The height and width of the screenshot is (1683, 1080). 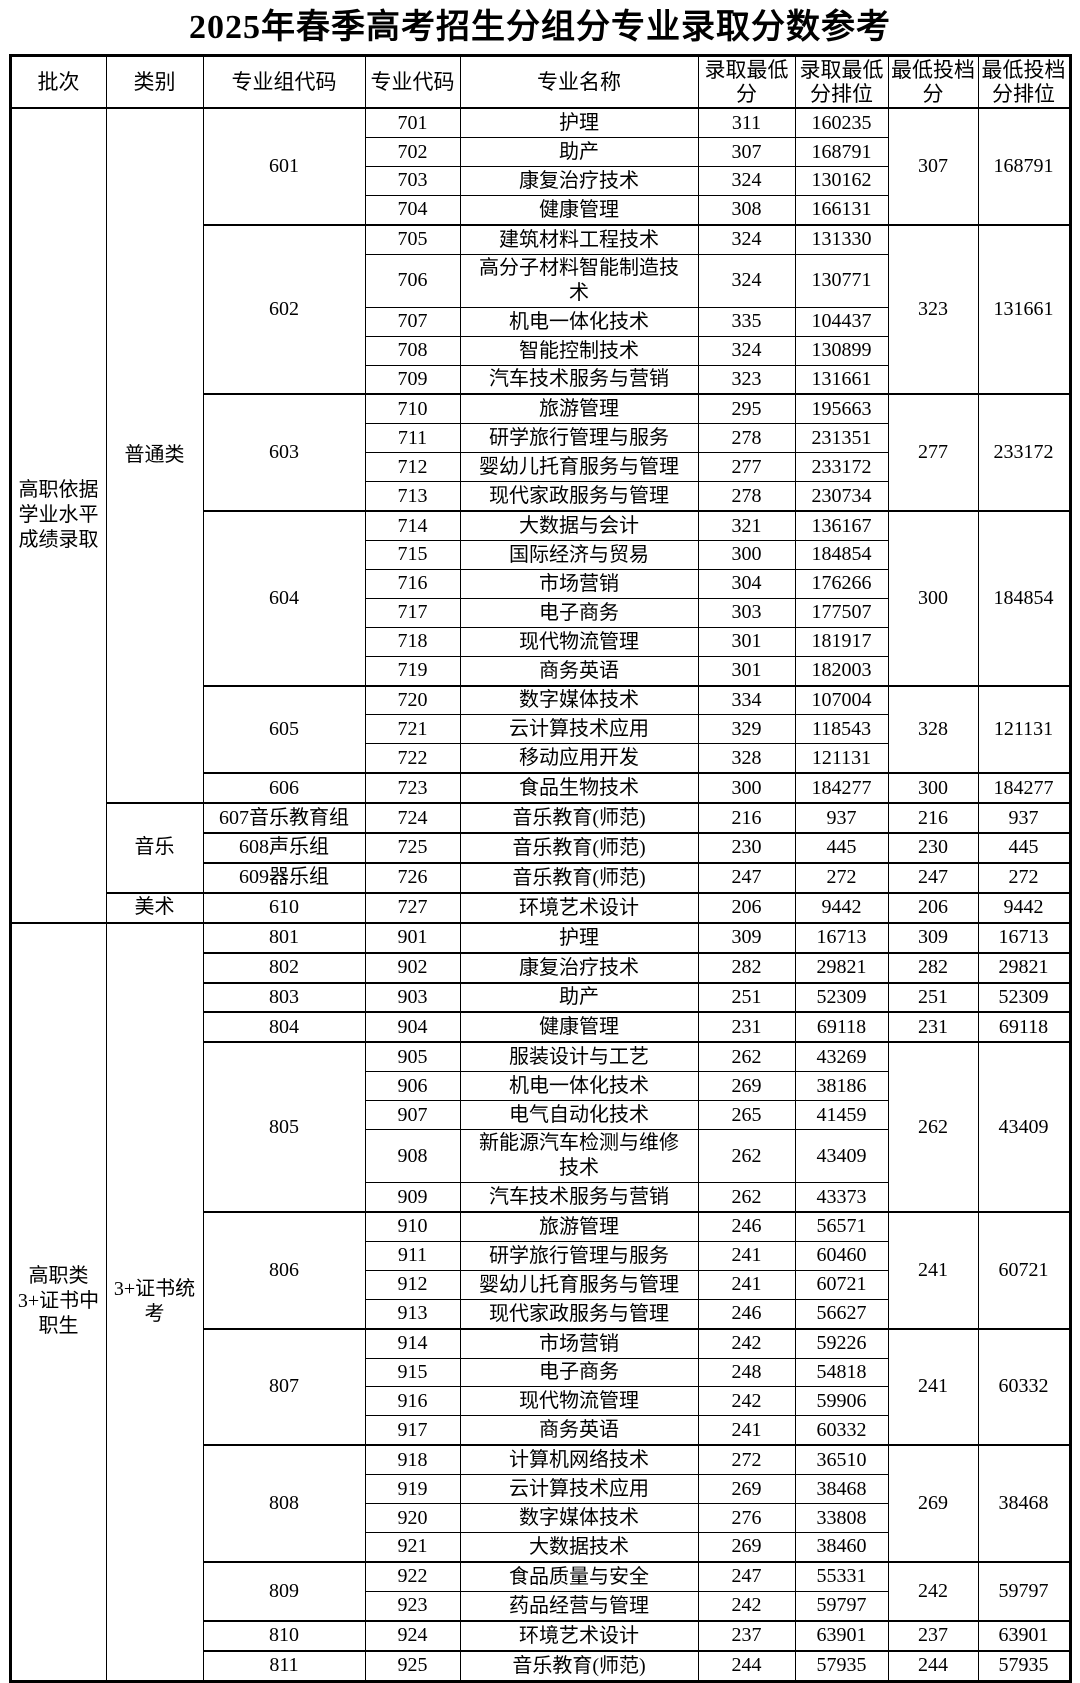 I want to click on file-score-cell: 269, so click(x=933, y=1503).